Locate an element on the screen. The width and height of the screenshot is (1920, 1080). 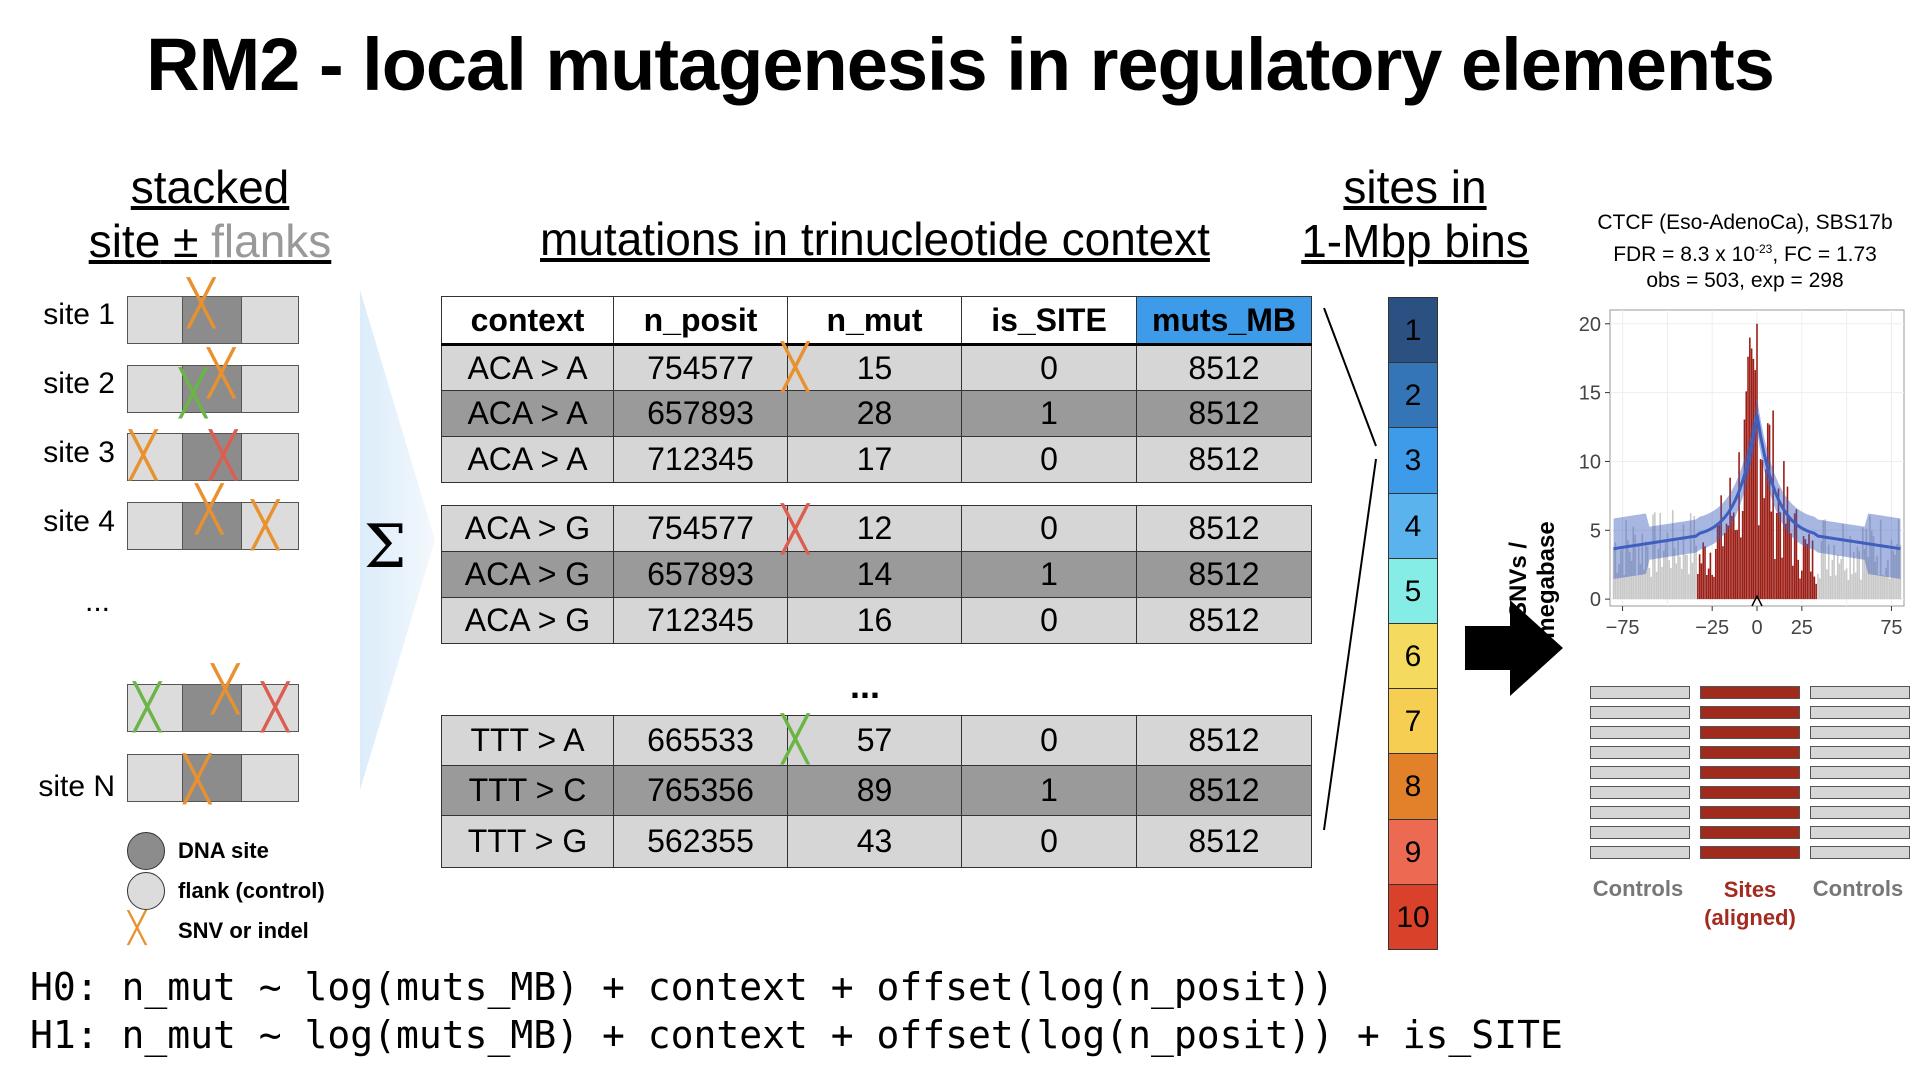
center-marker is located at coordinates (1757, 600).